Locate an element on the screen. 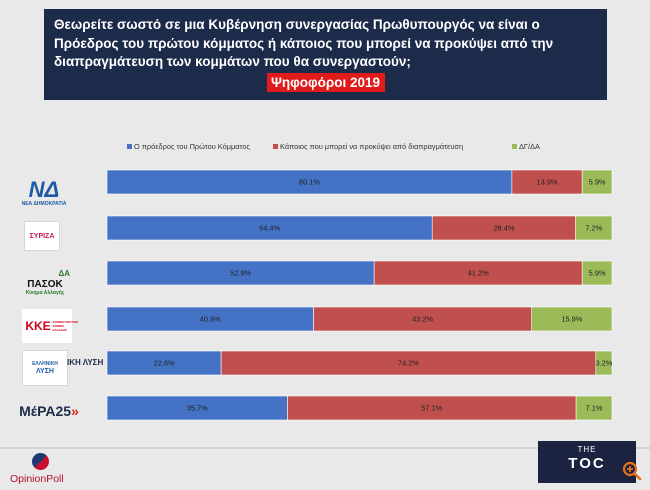 The image size is (650, 490). elliniki-lysi-logo-bottom: ΛΥΣΗ is located at coordinates (45, 371).